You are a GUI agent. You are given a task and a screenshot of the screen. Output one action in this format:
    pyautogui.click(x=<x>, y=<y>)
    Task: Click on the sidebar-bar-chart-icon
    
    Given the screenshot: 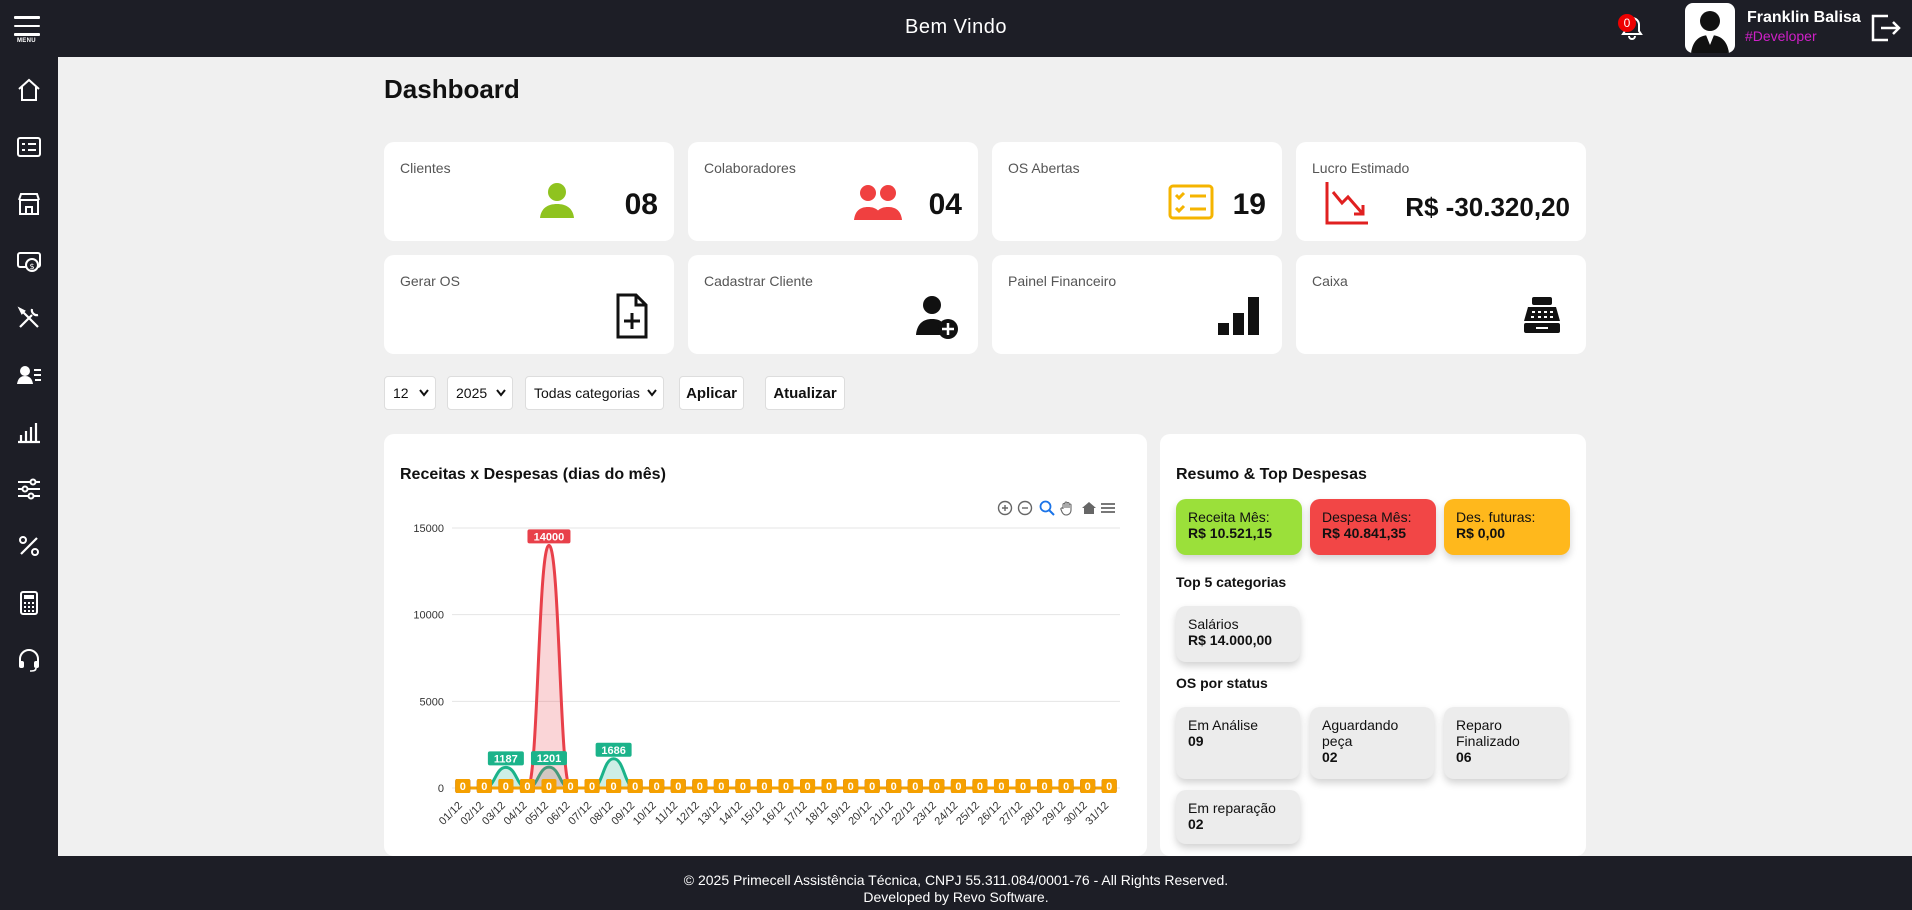 What is the action you would take?
    pyautogui.click(x=29, y=432)
    